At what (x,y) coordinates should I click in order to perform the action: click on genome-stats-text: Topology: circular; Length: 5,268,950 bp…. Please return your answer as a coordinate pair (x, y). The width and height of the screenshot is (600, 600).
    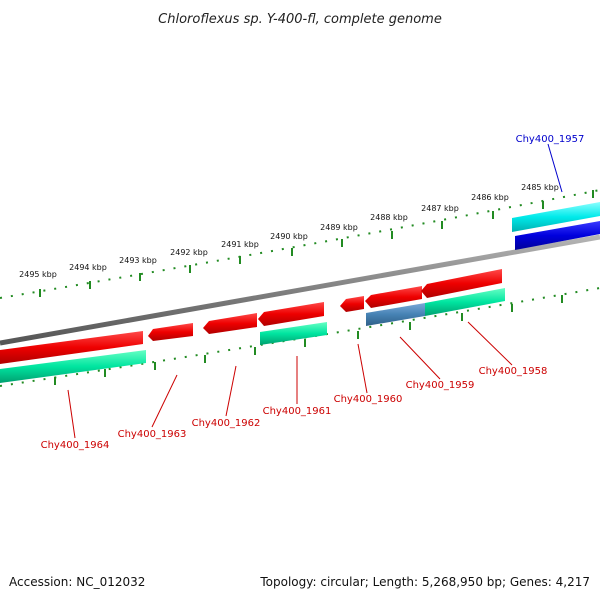
    Looking at the image, I should click on (424, 582).